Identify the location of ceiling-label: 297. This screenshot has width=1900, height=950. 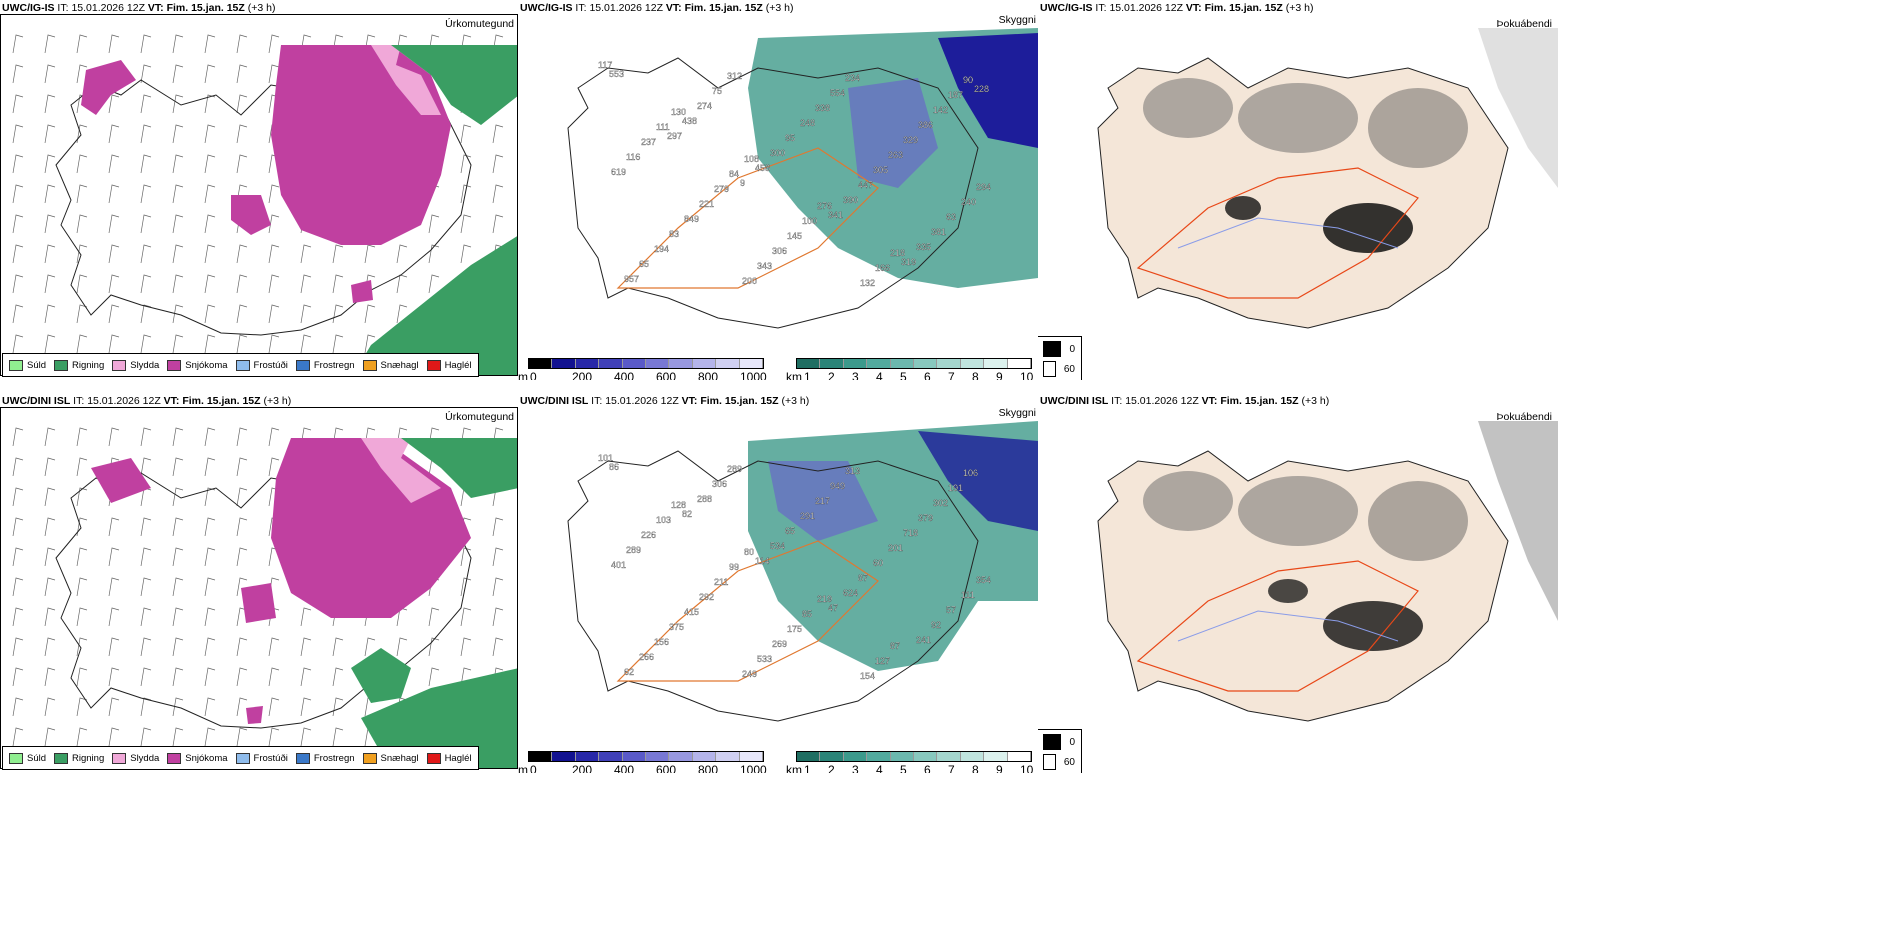
(674, 136).